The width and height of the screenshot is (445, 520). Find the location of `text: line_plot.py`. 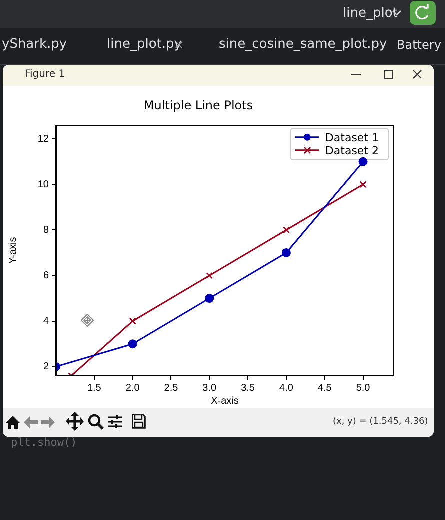

text: line_plot.py is located at coordinates (144, 44).